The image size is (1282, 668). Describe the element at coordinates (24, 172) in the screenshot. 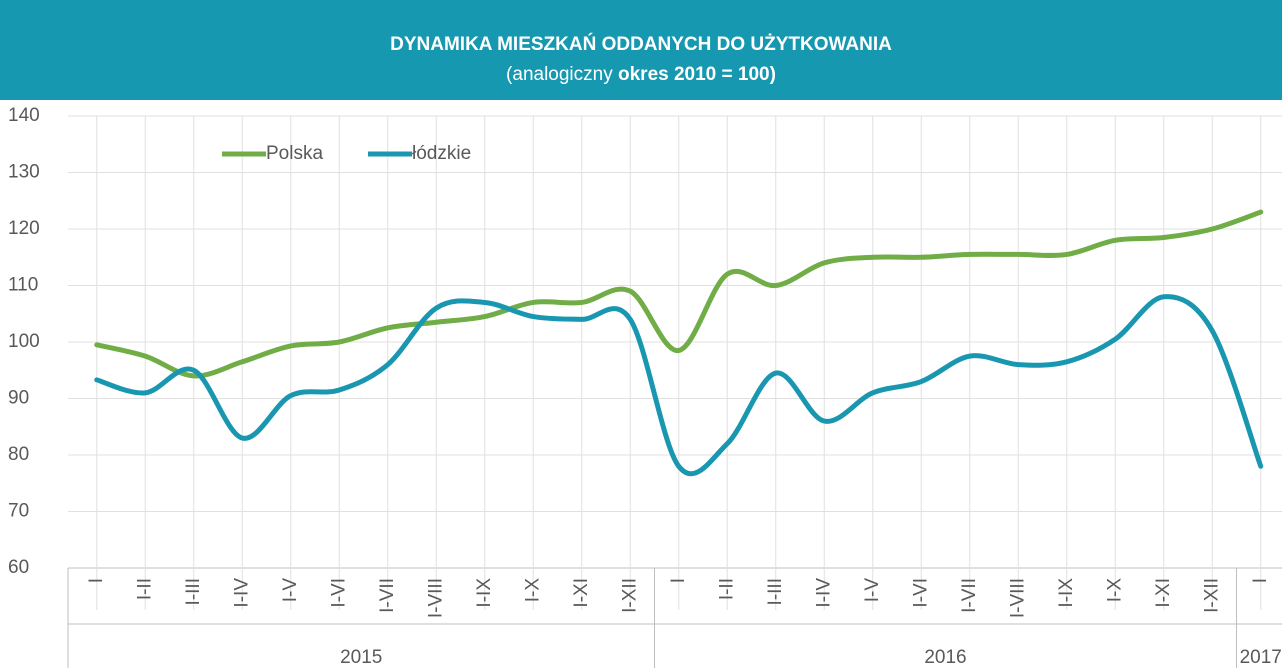

I see `y-tick-label: 130` at that location.